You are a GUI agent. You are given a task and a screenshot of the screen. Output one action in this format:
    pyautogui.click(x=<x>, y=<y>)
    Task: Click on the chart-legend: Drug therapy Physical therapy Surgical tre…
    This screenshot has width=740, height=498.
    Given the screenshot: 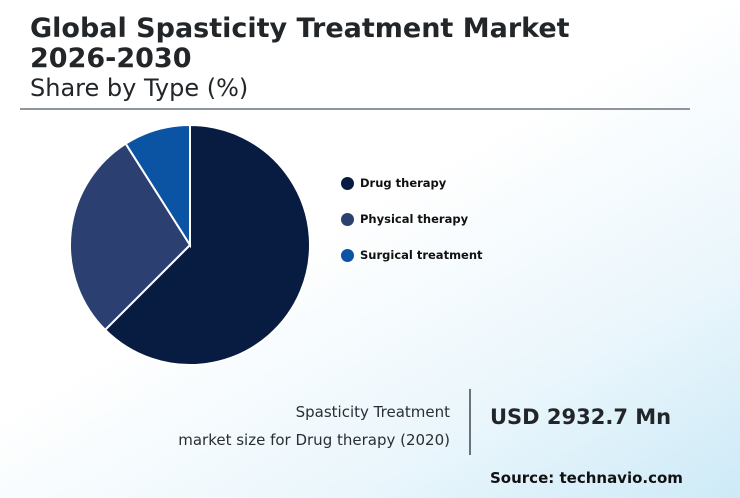 What is the action you would take?
    pyautogui.click(x=412, y=228)
    